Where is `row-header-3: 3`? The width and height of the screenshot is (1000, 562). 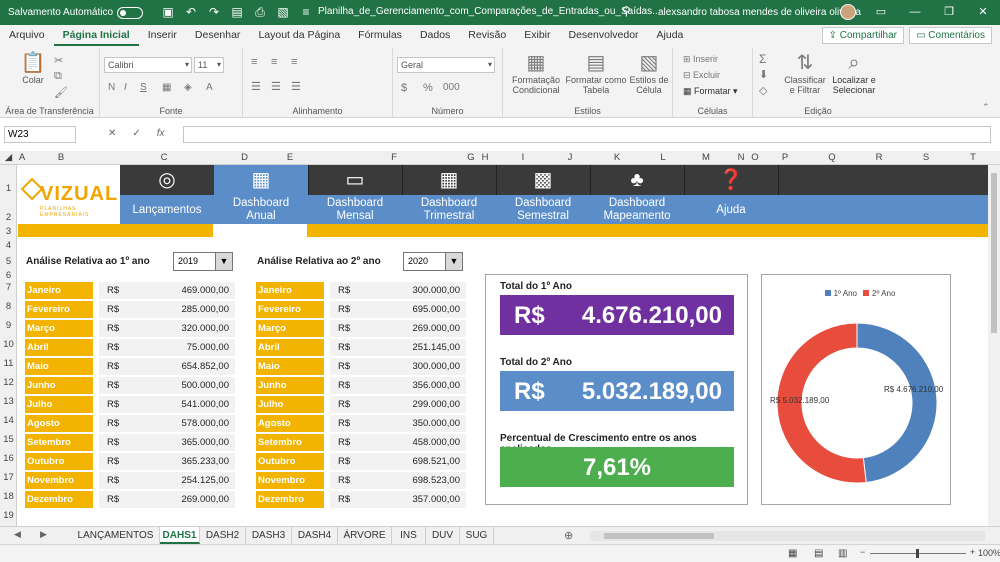
row-header-3: 3 is located at coordinates (8, 231).